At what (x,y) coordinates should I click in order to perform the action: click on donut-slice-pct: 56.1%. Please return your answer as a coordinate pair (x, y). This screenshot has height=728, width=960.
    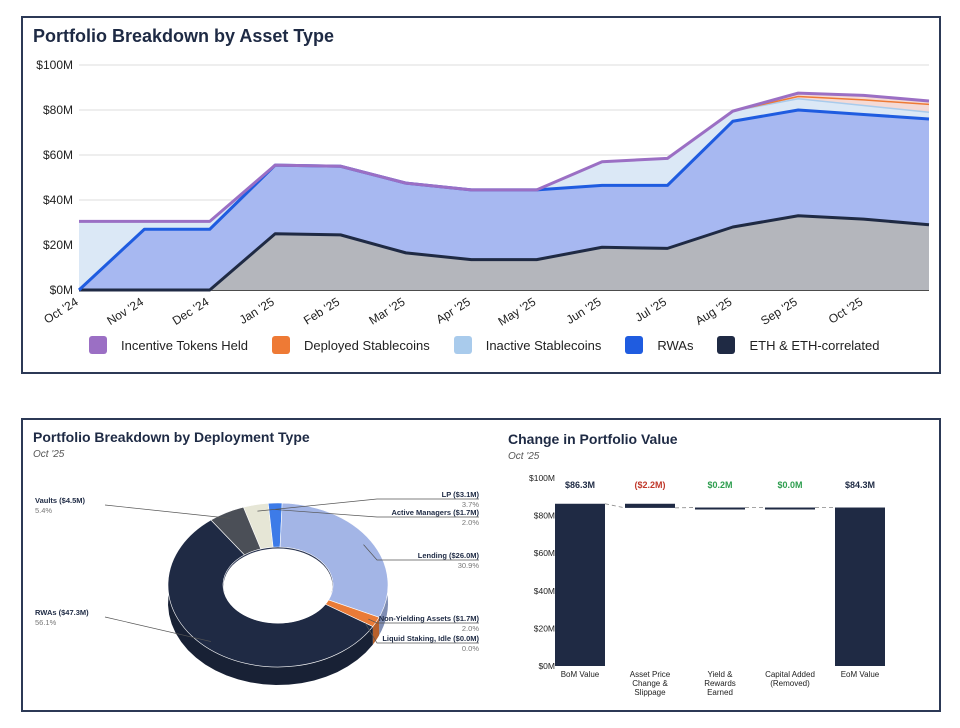
    Looking at the image, I should click on (46, 622).